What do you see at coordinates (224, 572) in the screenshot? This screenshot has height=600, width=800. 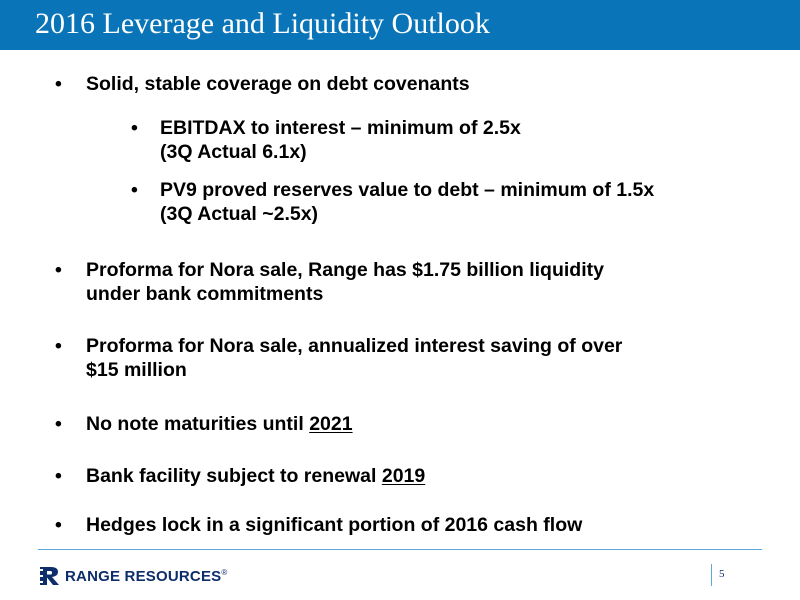 I see `trademark-symbol: ®` at bounding box center [224, 572].